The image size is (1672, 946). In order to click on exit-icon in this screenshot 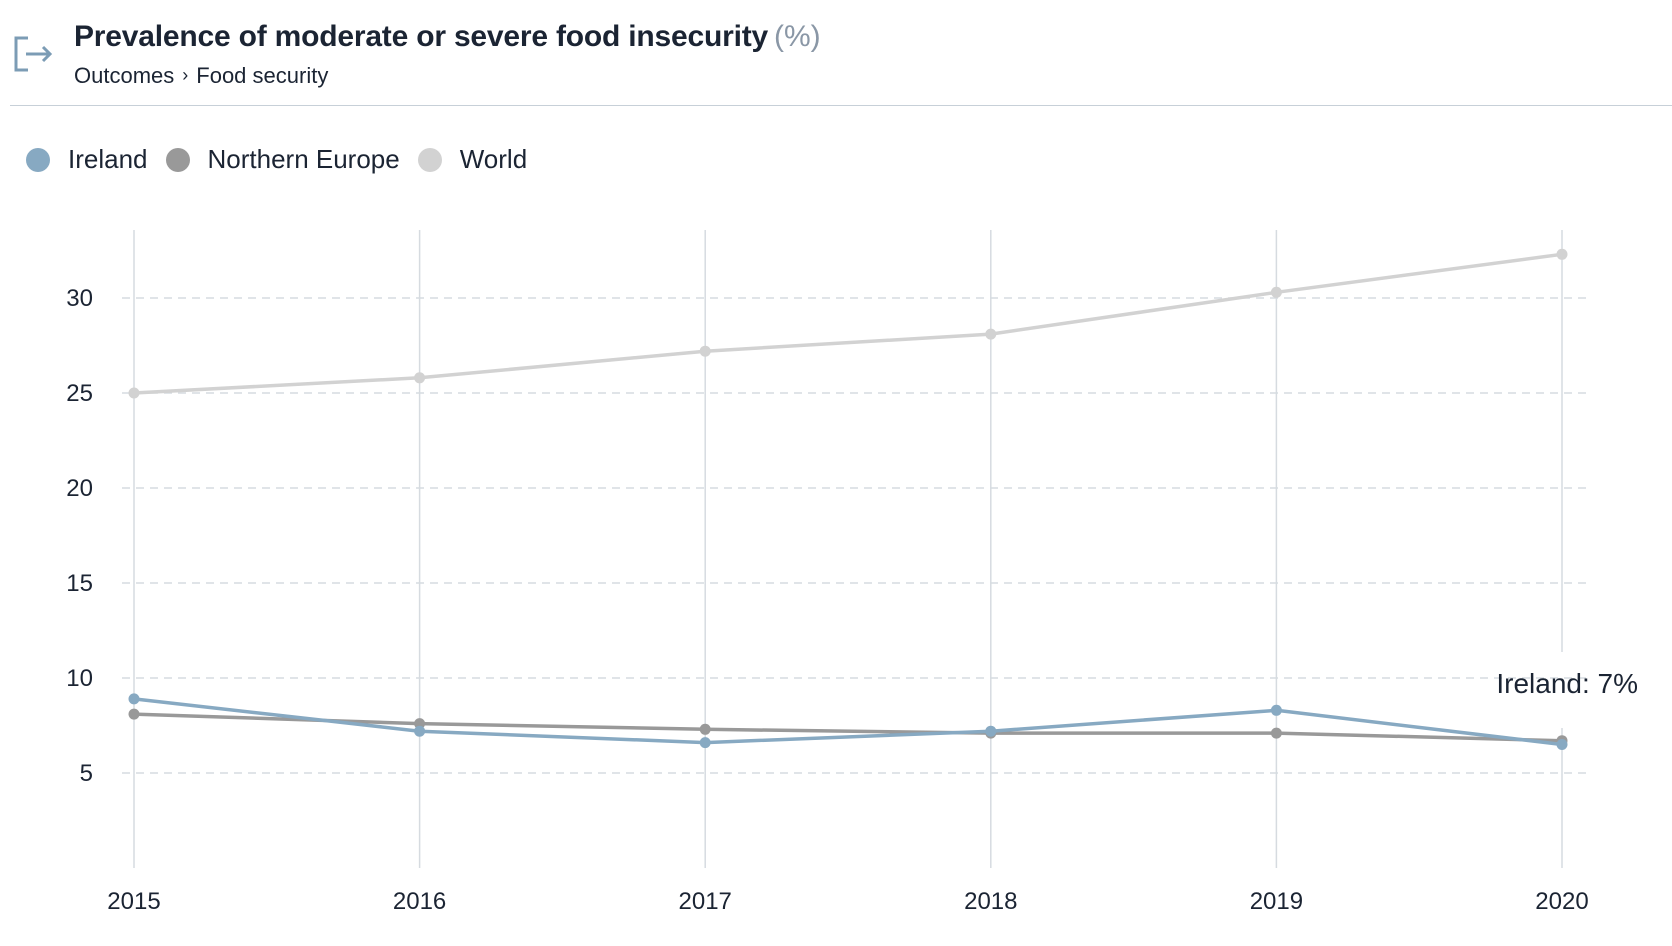, I will do `click(34, 54)`.